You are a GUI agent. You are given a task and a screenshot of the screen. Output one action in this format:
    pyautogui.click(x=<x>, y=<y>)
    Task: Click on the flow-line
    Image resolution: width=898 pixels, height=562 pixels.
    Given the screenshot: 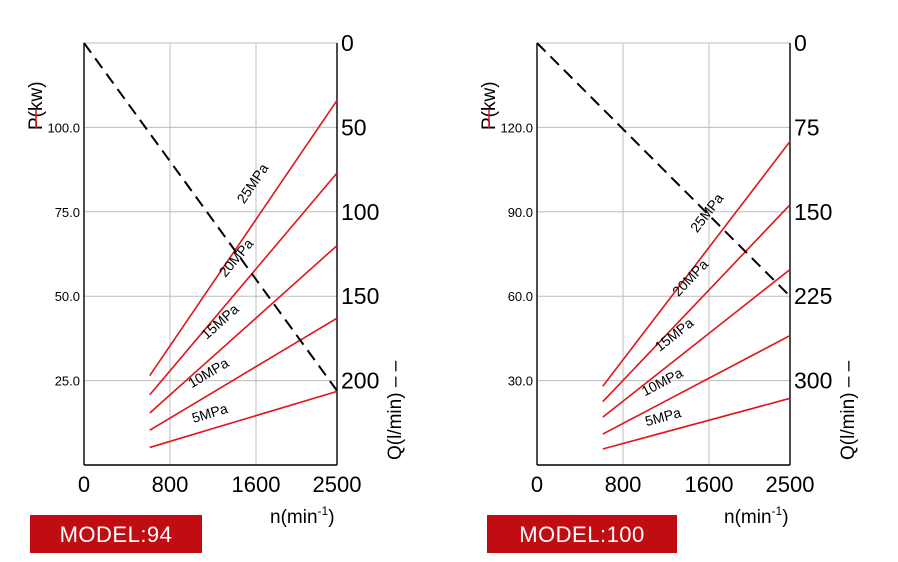 What is the action you would take?
    pyautogui.click(x=663, y=169)
    